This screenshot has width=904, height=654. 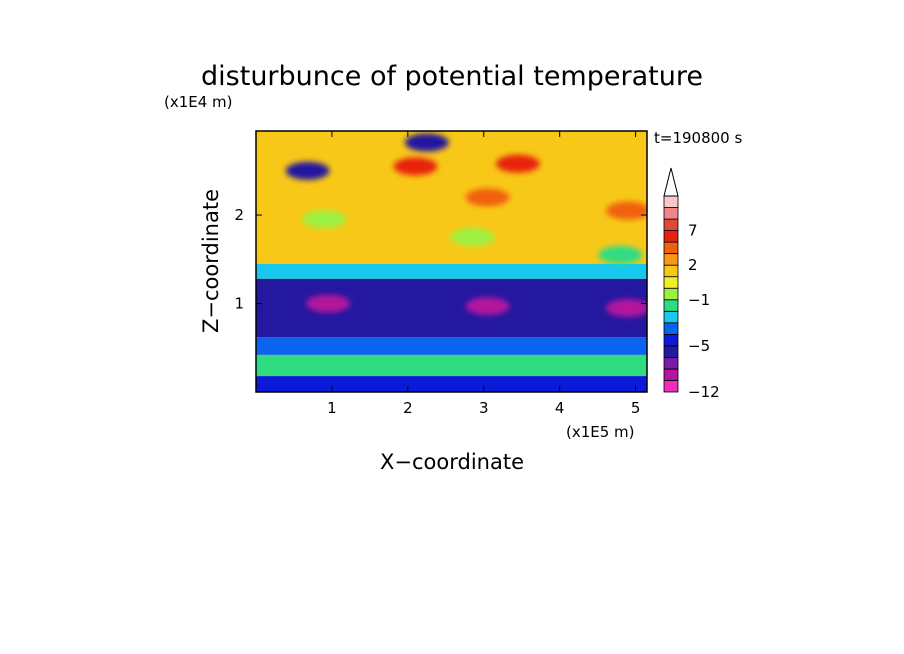 I want to click on x-unit-label: (x1E5 m), so click(x=600, y=432).